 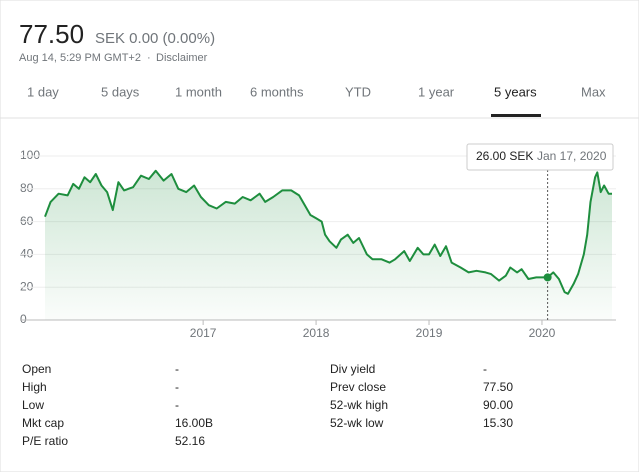 I want to click on y-tick-label: 40, so click(x=27, y=254).